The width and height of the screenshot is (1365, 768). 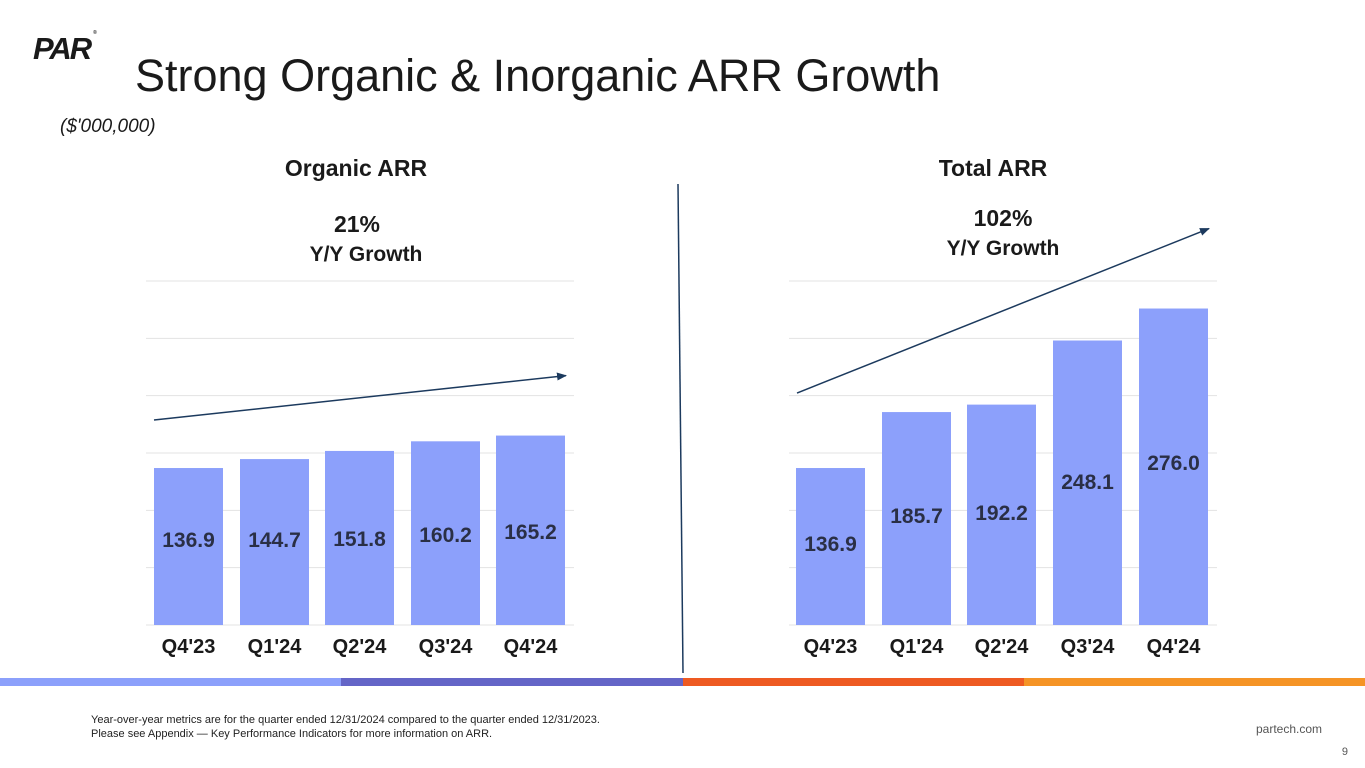 What do you see at coordinates (62, 48) in the screenshot?
I see `logo-text: PAR` at bounding box center [62, 48].